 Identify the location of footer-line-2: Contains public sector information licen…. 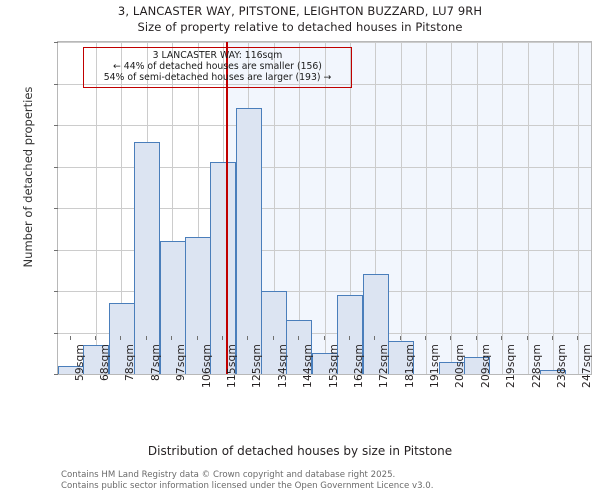
(247, 485).